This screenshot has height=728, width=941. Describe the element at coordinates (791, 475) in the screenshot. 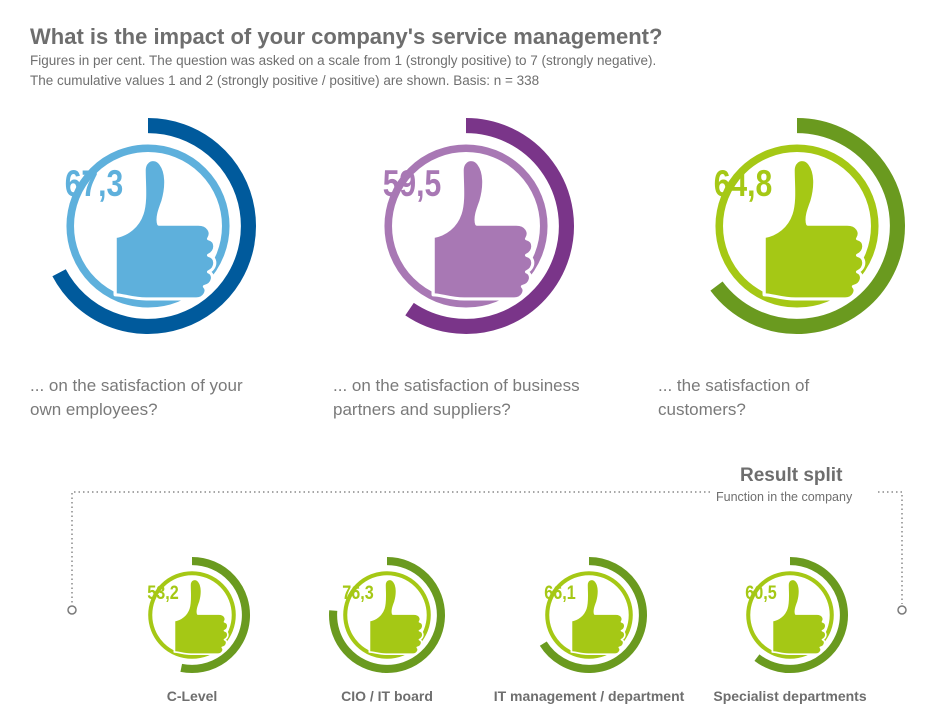

I see `result-split-title: Result split` at that location.